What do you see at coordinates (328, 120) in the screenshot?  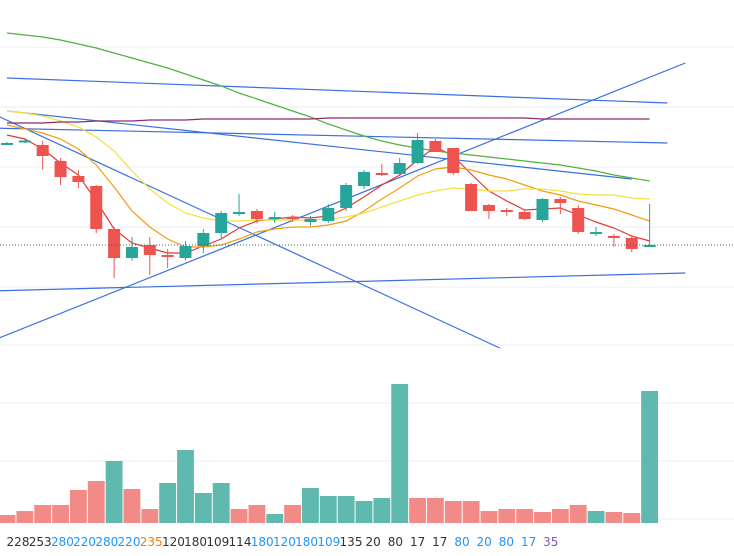 I see `ma-line-purple` at bounding box center [328, 120].